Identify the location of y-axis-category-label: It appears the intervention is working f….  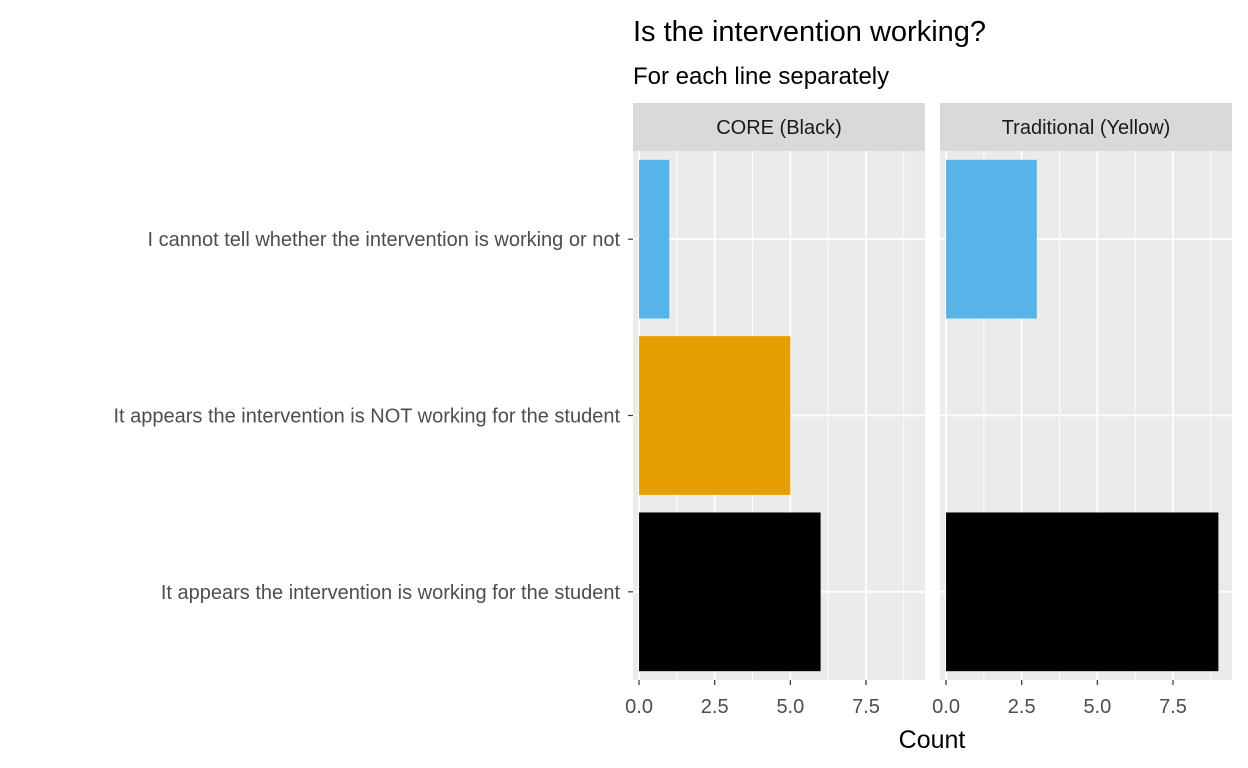
(391, 593).